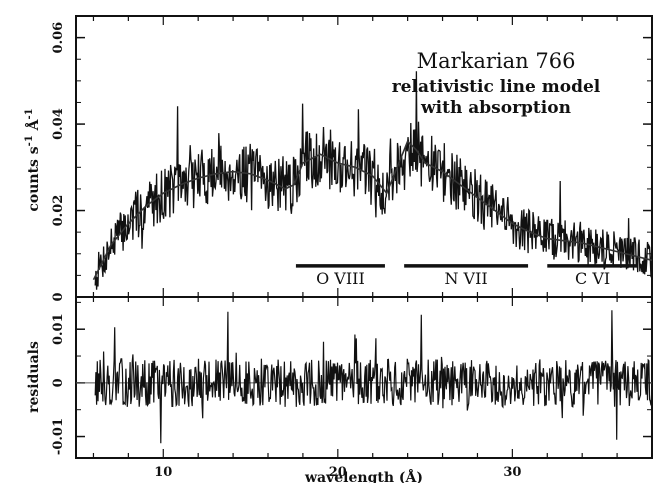 The image size is (654, 483). I want to click on lower-y-axis-label: residuals, so click(34, 377).